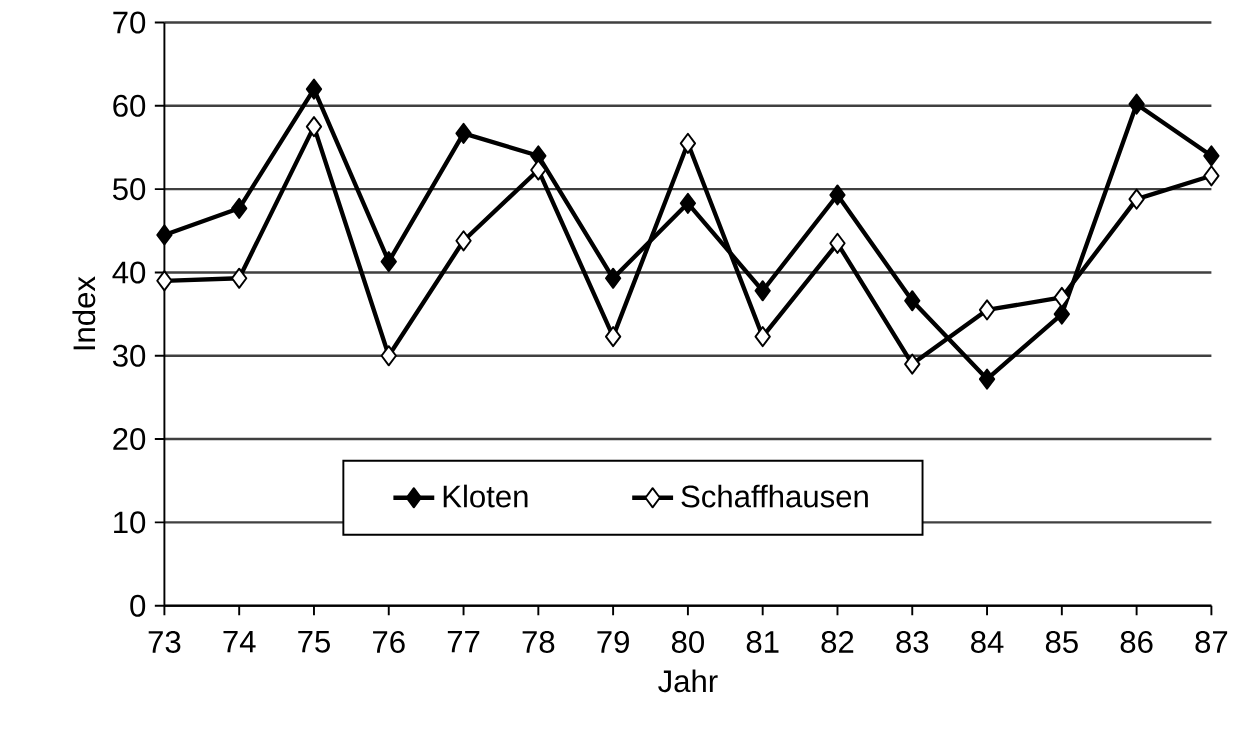 The height and width of the screenshot is (735, 1246). I want to click on legend-label: Schaffhausen, so click(774, 496).